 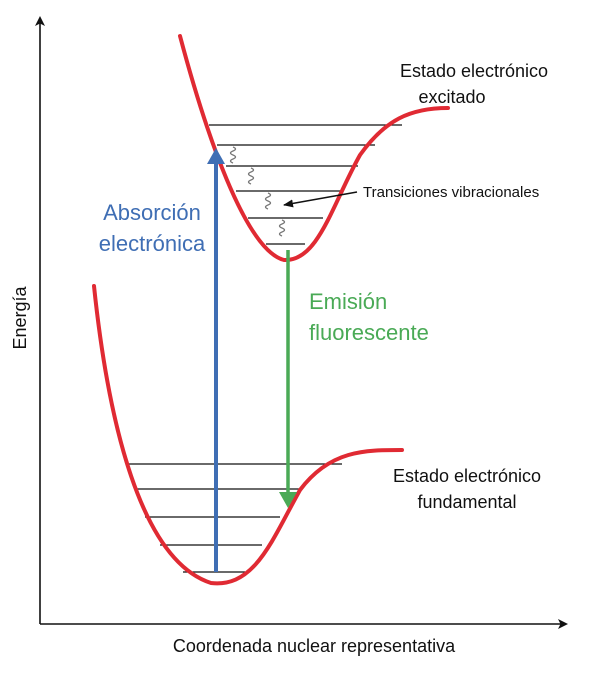 I want to click on x-axis-label: Coordenada nuclear representativa, so click(x=314, y=646).